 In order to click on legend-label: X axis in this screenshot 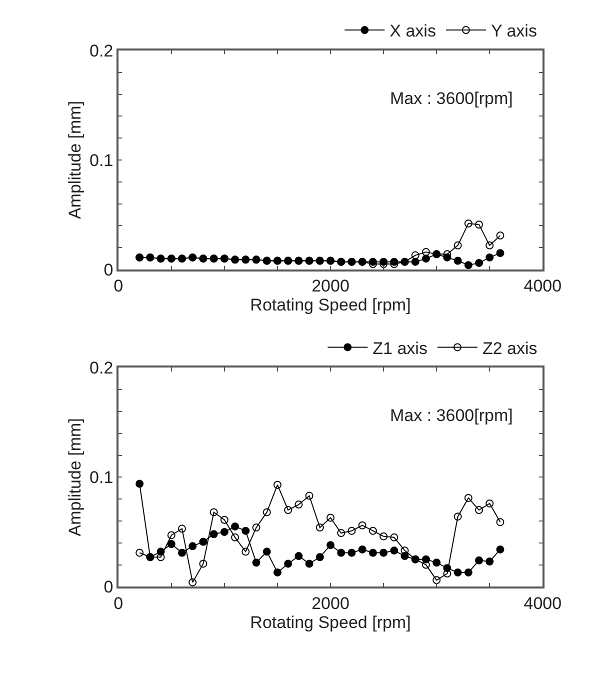, I will do `click(413, 31)`.